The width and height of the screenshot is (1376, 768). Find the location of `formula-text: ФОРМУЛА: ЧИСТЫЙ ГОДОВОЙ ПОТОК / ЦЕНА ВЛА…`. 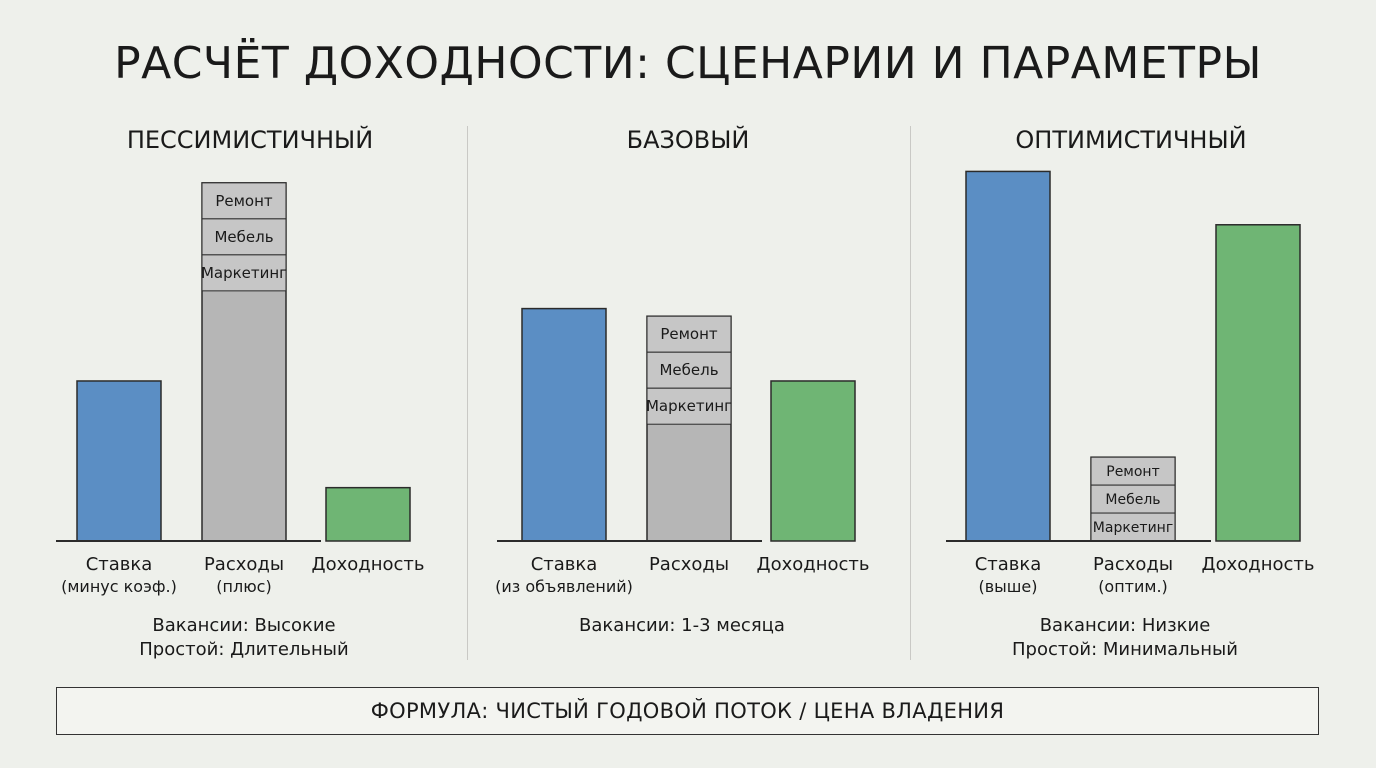

formula-text: ФОРМУЛА: ЧИСТЫЙ ГОДОВОЙ ПОТОК / ЦЕНА ВЛА… is located at coordinates (687, 711).